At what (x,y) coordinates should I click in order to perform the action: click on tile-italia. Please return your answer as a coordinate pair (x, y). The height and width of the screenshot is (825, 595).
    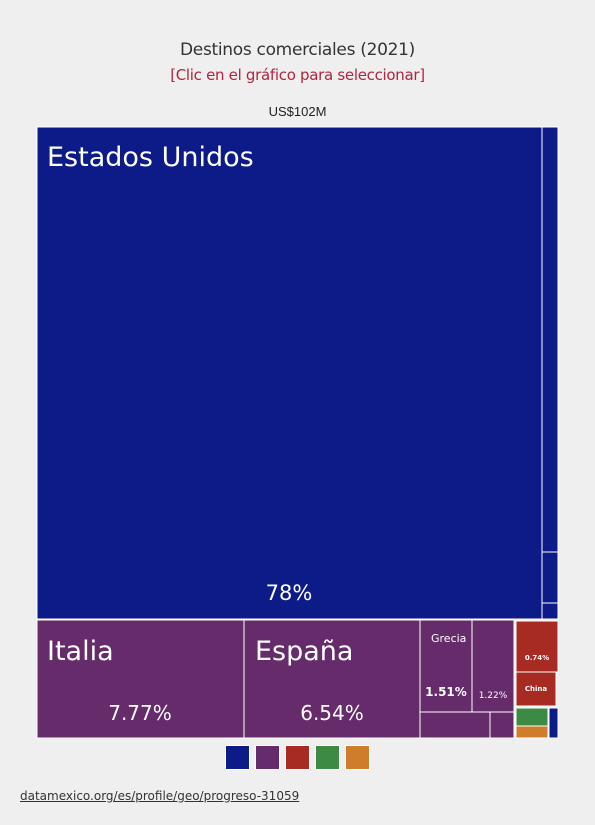
    Looking at the image, I should click on (140, 679).